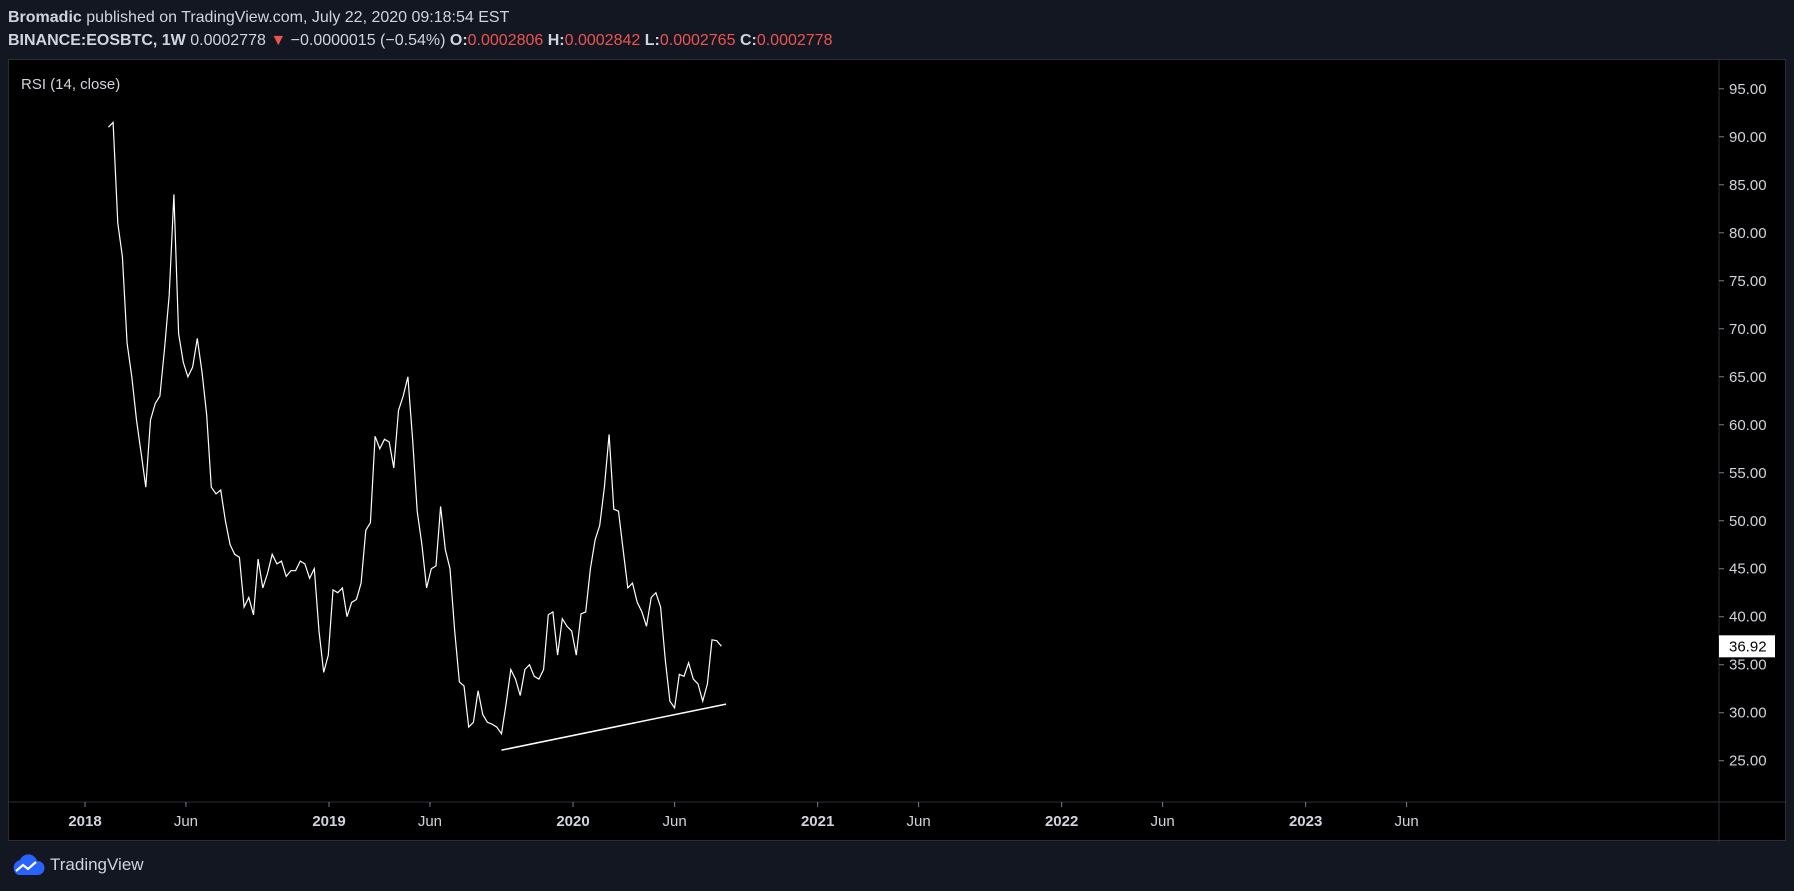 The height and width of the screenshot is (891, 1794). Describe the element at coordinates (1748, 665) in the screenshot. I see `y-tick-label: 35.00` at that location.